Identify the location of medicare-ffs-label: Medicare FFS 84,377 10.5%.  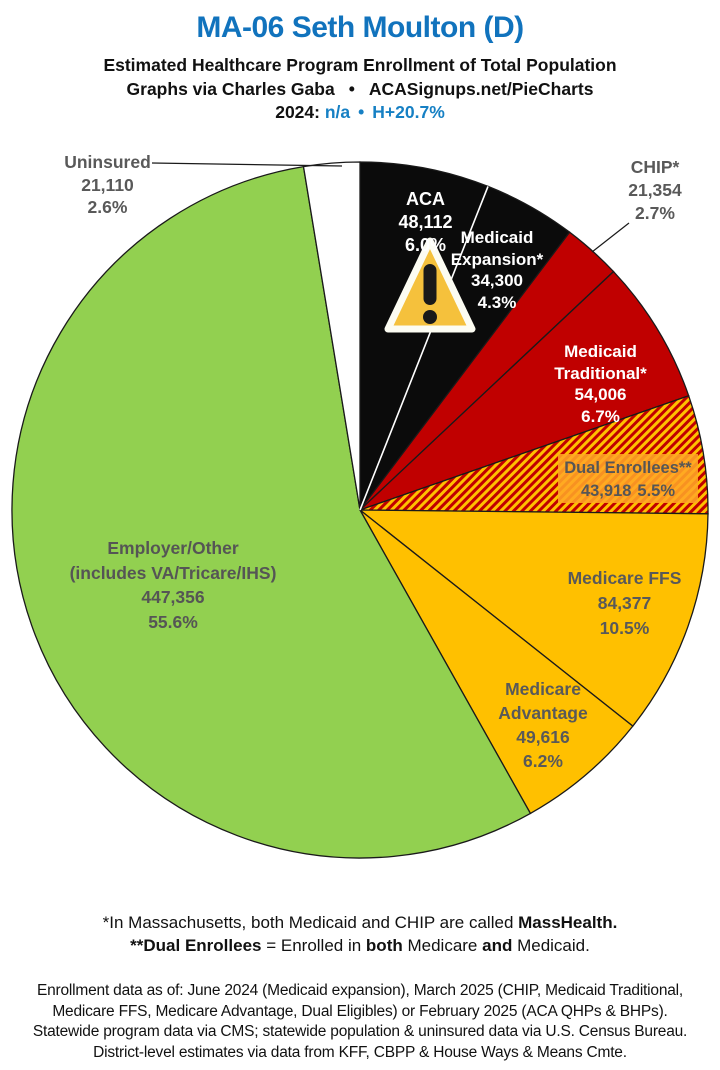
(624, 603).